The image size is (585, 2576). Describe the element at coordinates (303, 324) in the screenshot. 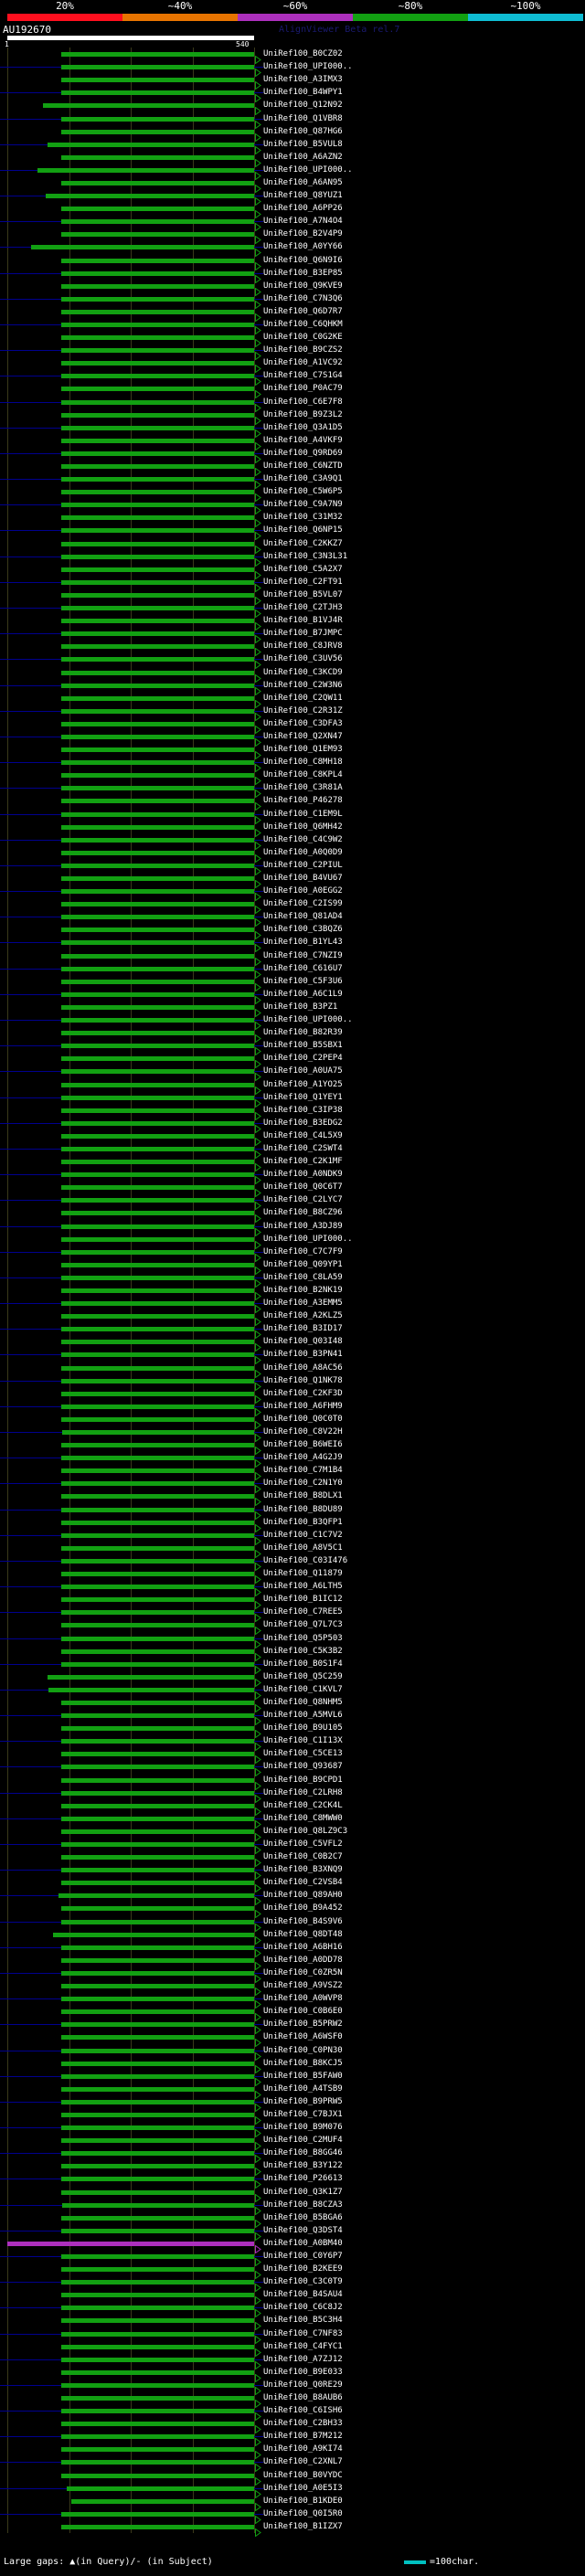

I see `subject-label: UniRef100_C6QHKM` at that location.